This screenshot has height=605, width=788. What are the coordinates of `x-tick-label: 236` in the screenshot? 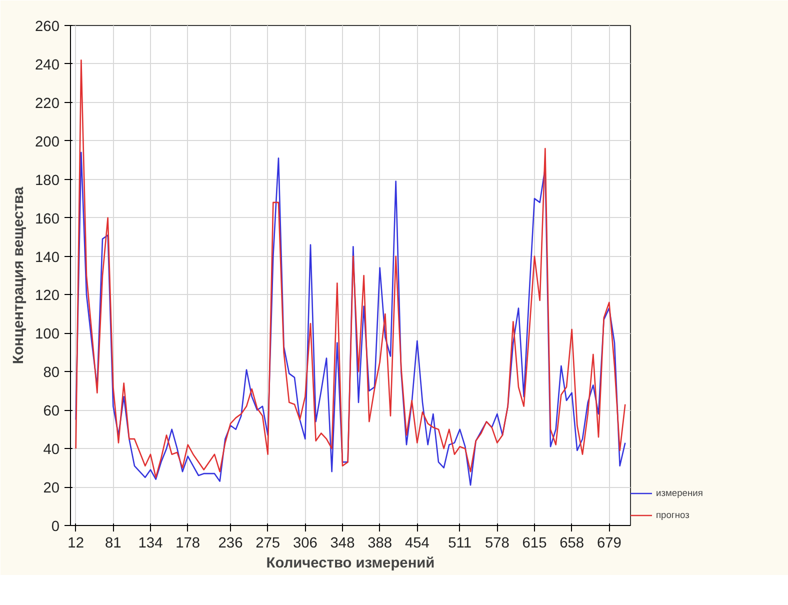 It's located at (230, 544).